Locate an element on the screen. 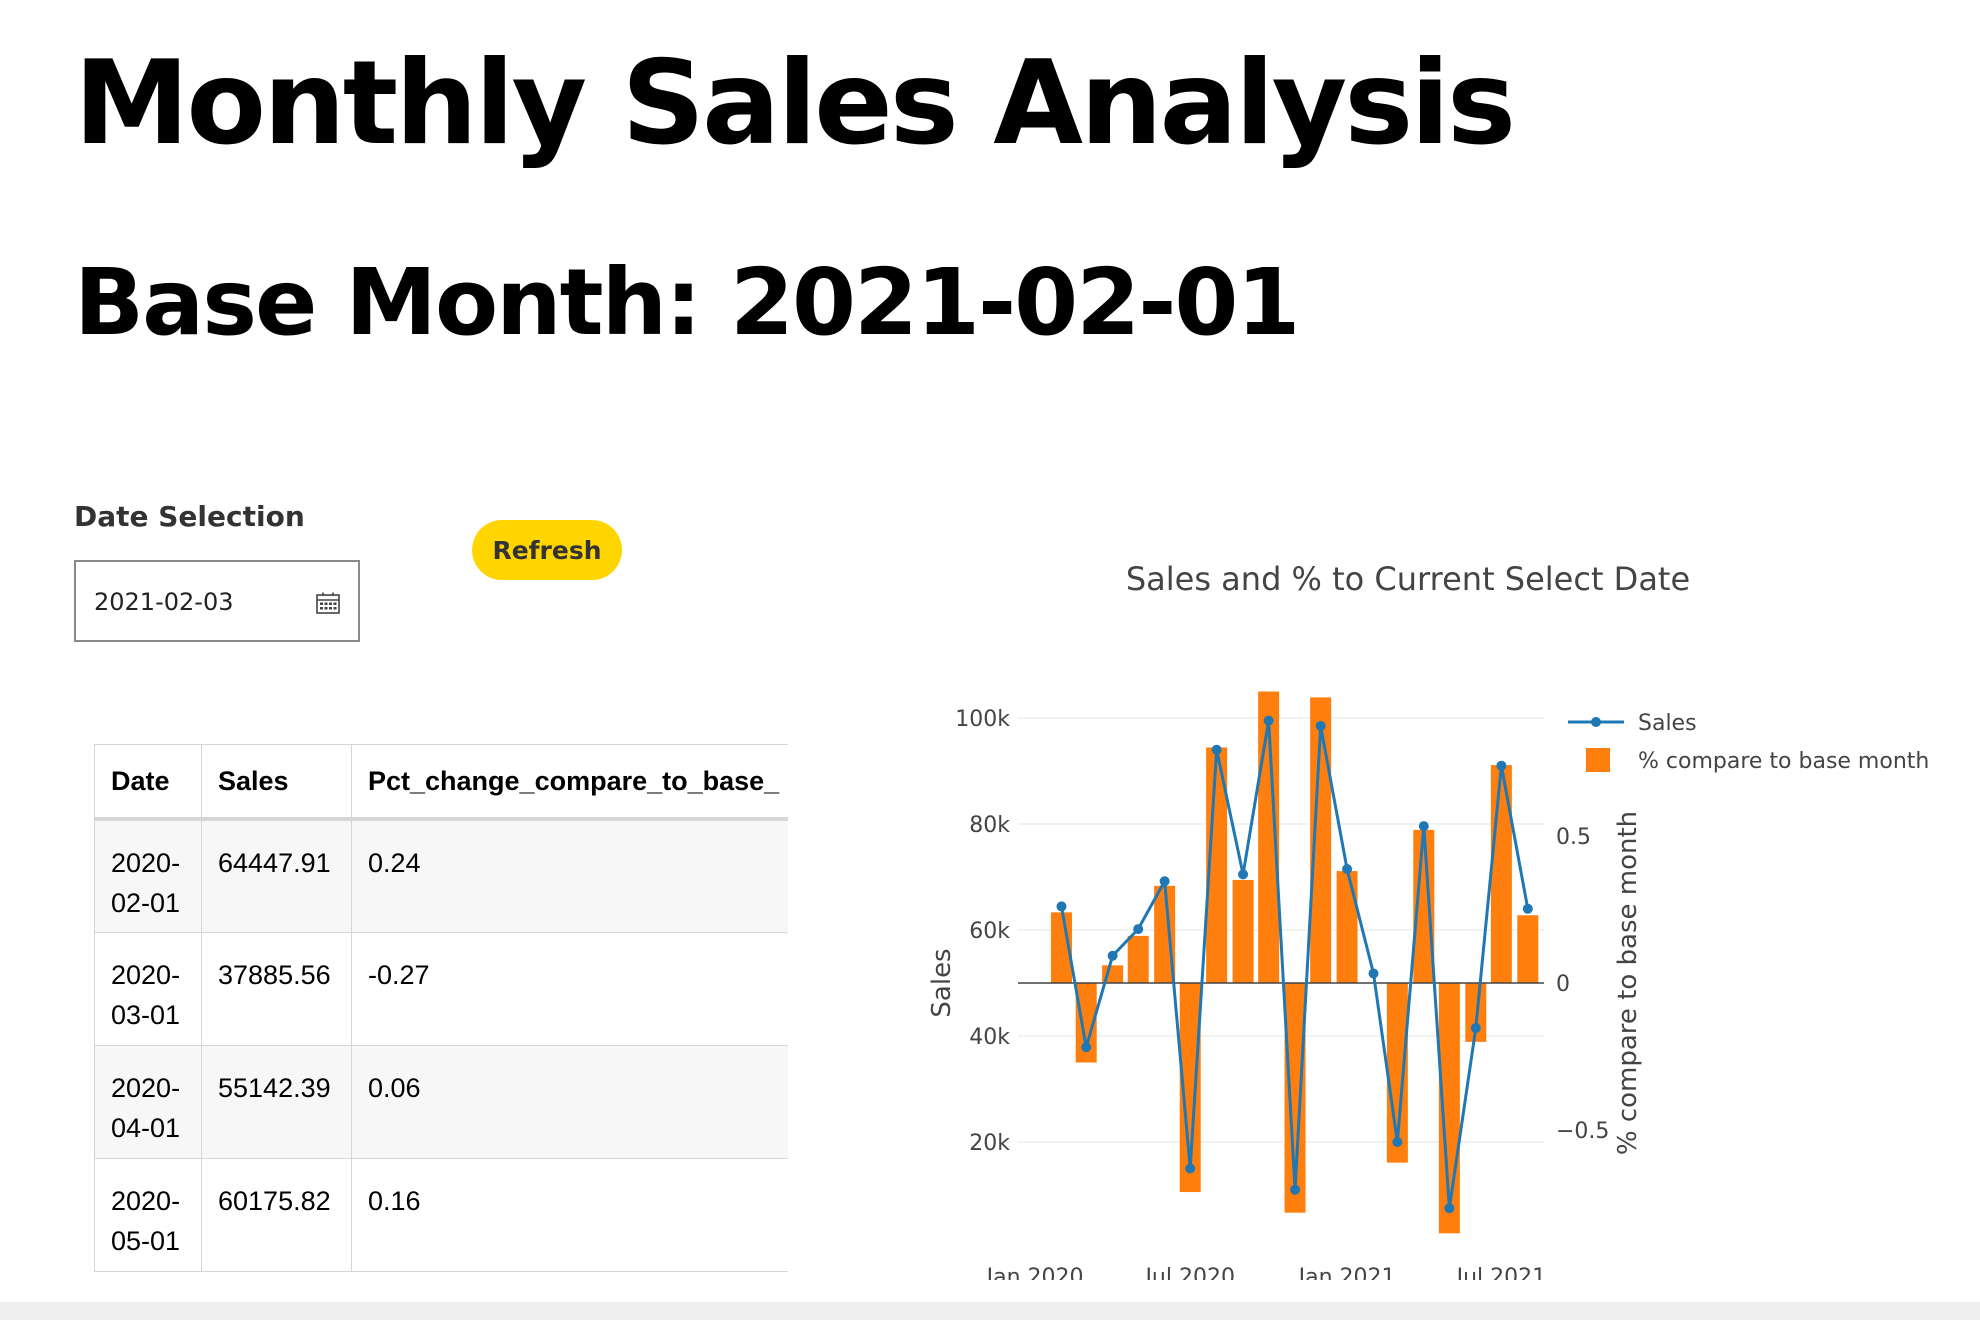  date-selection-label: Date Selection is located at coordinates (189, 516).